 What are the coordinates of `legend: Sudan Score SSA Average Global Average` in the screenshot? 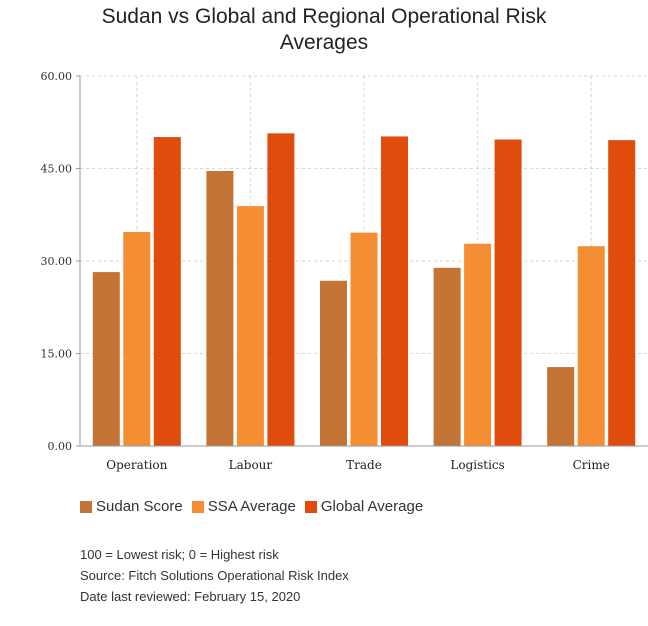 It's located at (256, 506).